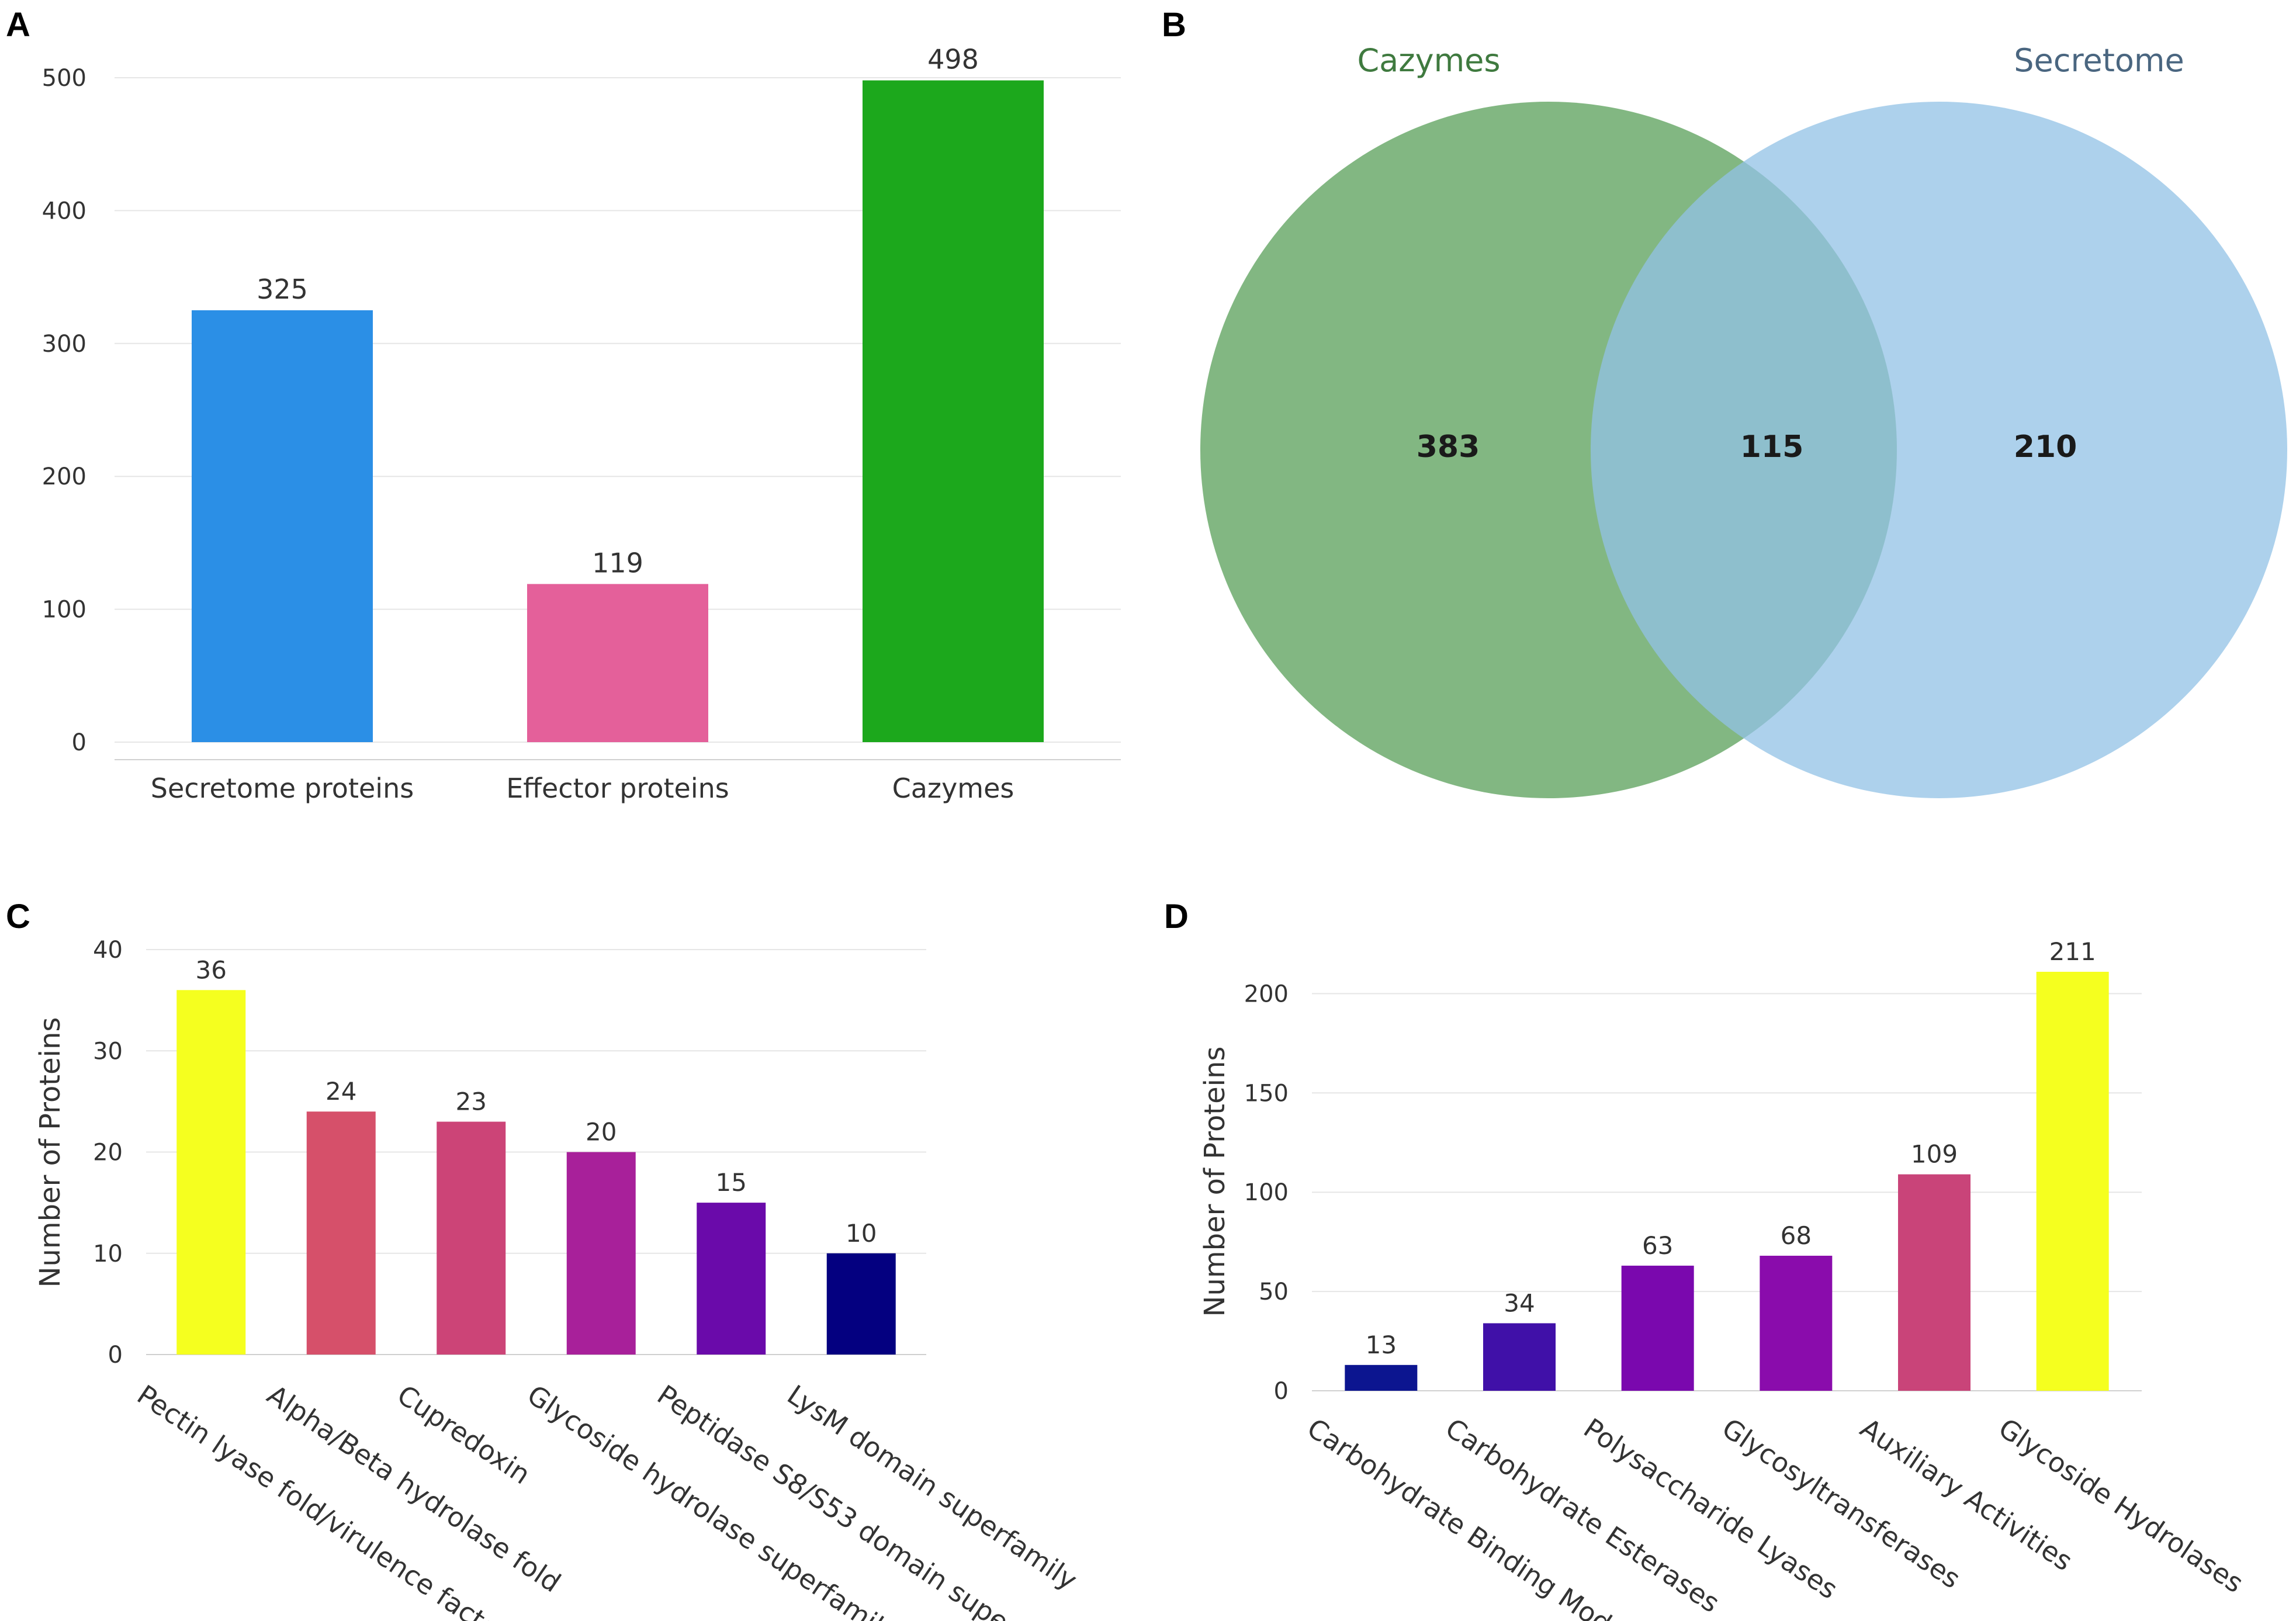 The width and height of the screenshot is (2296, 1621). I want to click on venn-count-secretome-only: 210, so click(2045, 448).